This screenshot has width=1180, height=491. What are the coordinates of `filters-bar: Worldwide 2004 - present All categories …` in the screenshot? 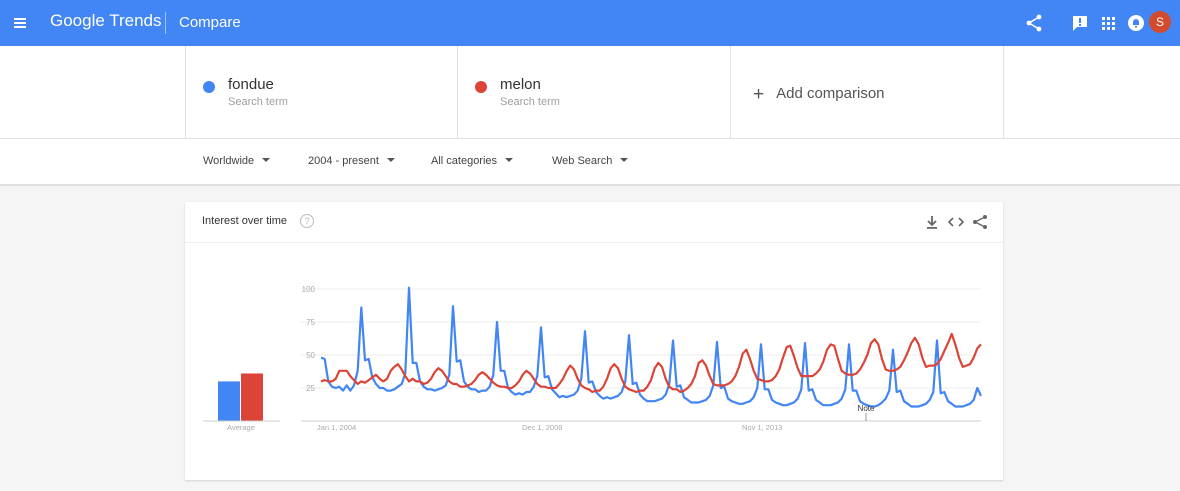 It's located at (590, 162).